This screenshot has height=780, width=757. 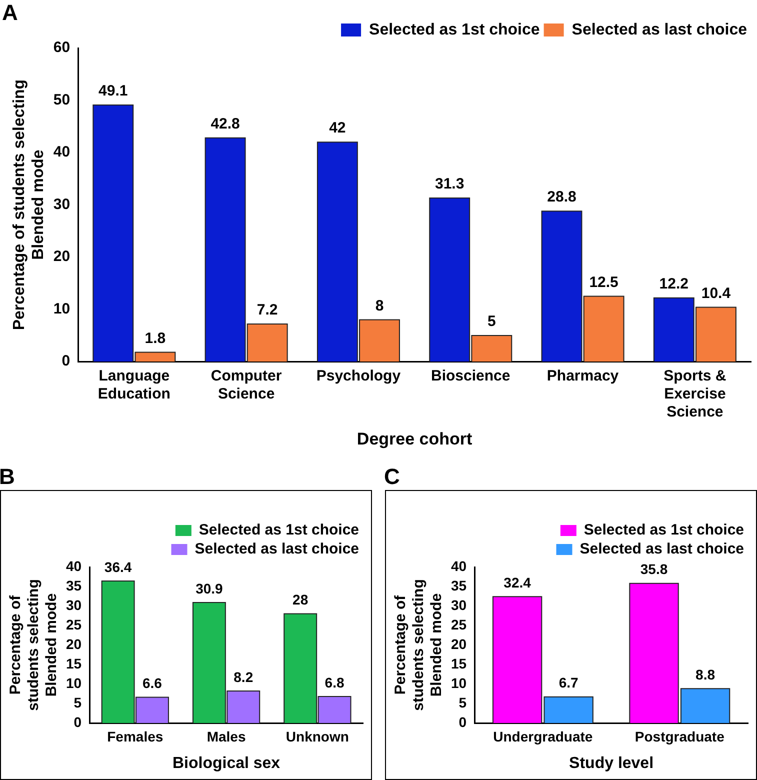 What do you see at coordinates (61, 99) in the screenshot?
I see `y-tick-label: 50` at bounding box center [61, 99].